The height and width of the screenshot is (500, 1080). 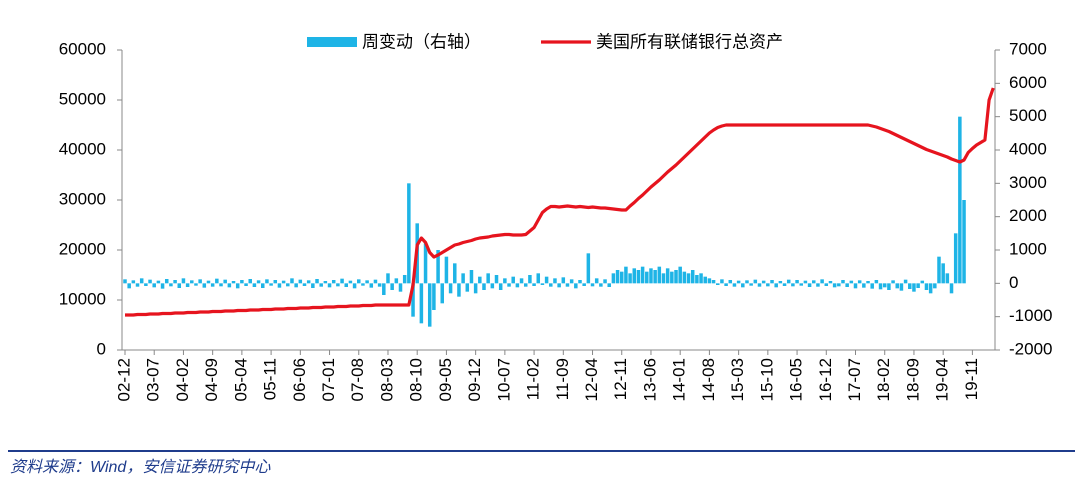 What do you see at coordinates (1028, 215) in the screenshot?
I see `y2-tick-label: 2000` at bounding box center [1028, 215].